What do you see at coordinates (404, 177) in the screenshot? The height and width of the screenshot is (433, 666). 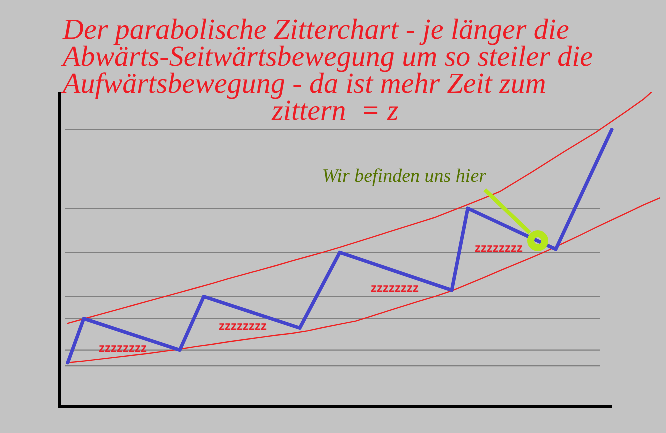 I see `annotation: Wir befinden uns hier` at bounding box center [404, 177].